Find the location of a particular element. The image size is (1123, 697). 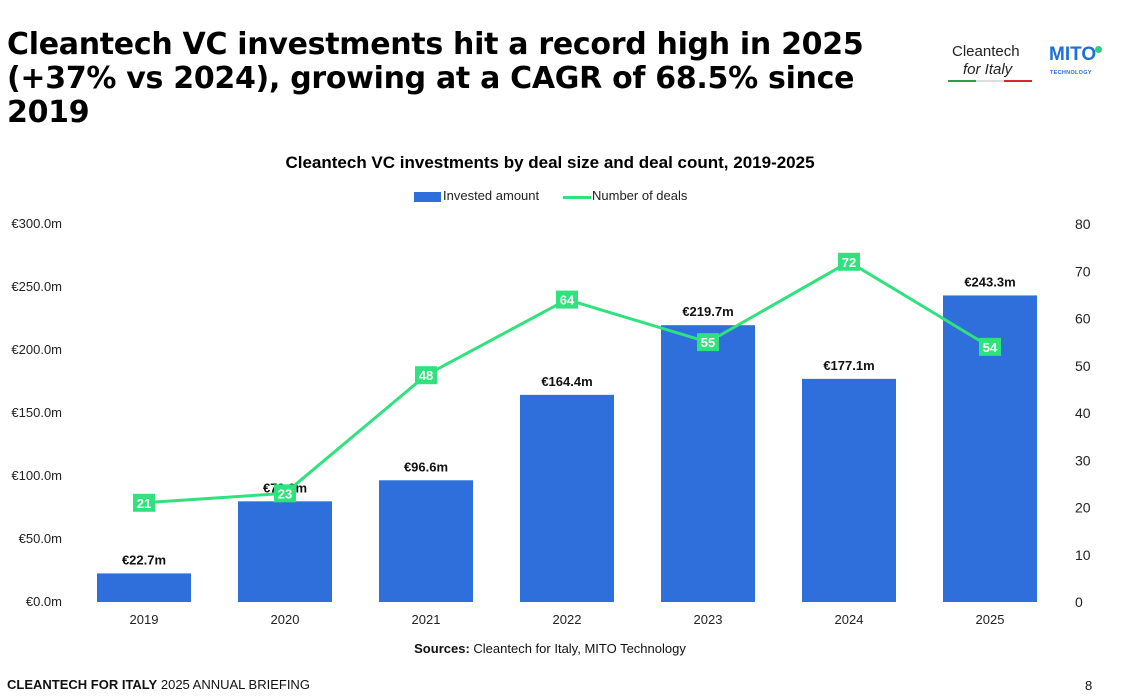

deal-count-label: 21 is located at coordinates (144, 503).